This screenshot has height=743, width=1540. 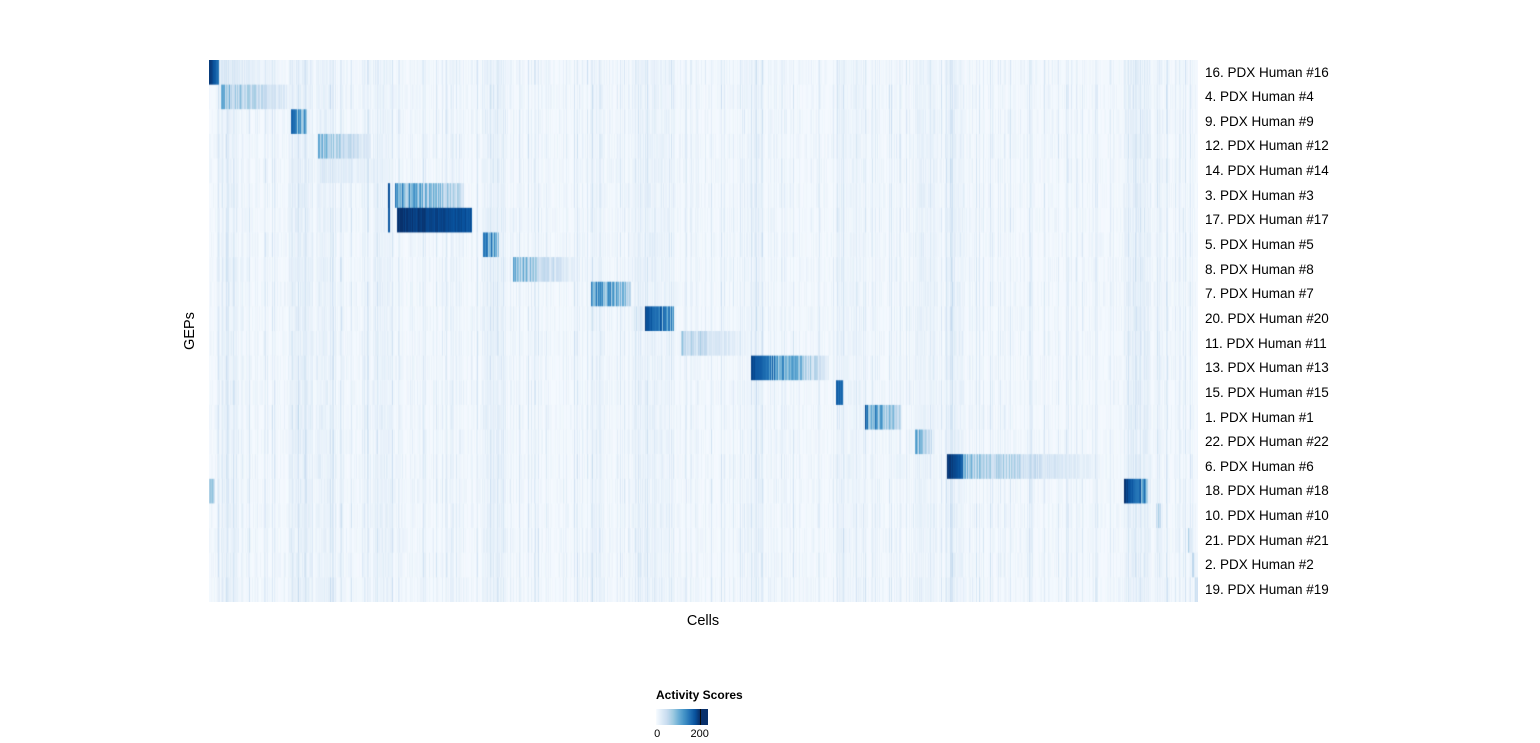 What do you see at coordinates (703, 621) in the screenshot?
I see `x-axis-label: Cells` at bounding box center [703, 621].